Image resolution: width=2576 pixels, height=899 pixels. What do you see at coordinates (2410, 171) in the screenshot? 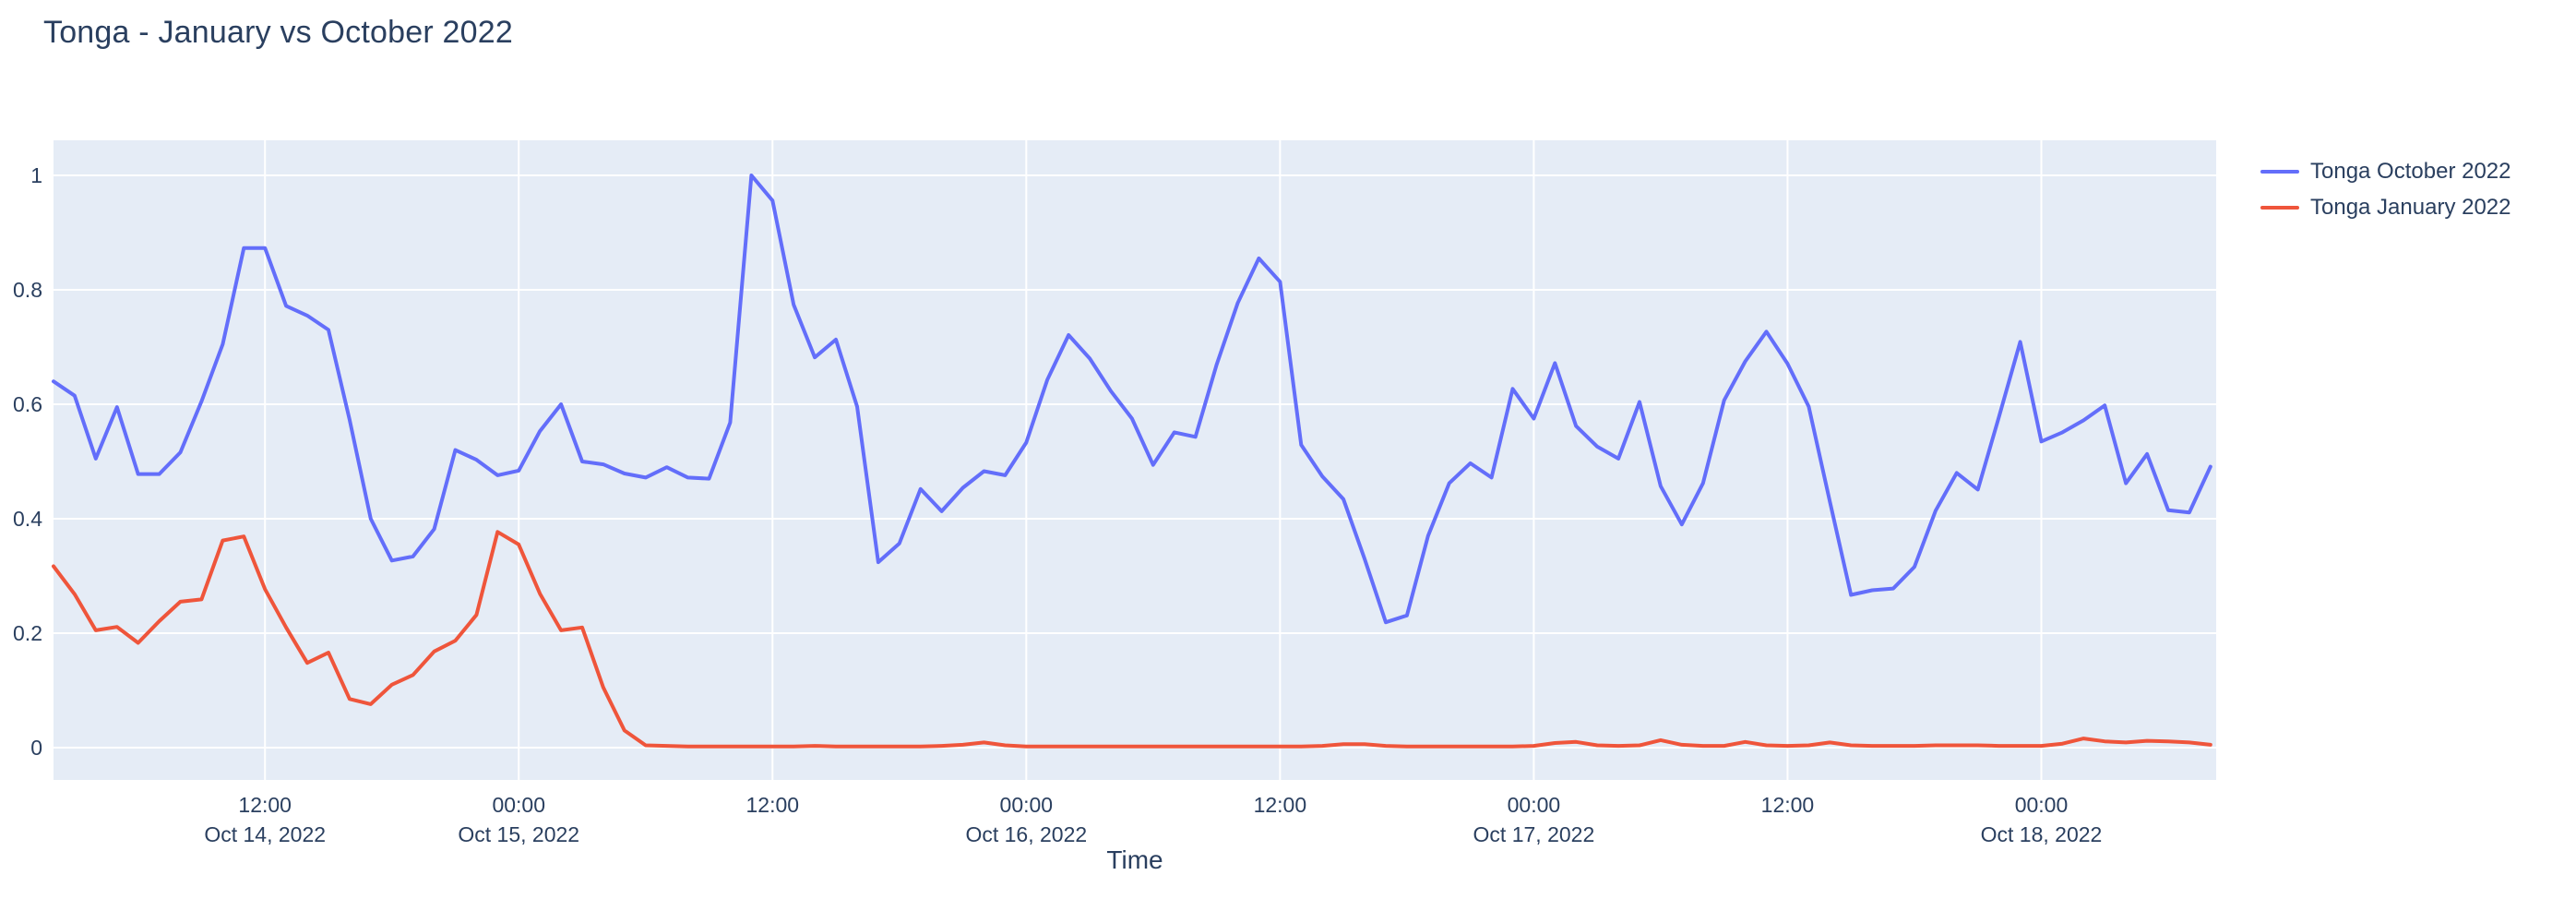
I see `legend-label-october: Tonga October 2022` at bounding box center [2410, 171].